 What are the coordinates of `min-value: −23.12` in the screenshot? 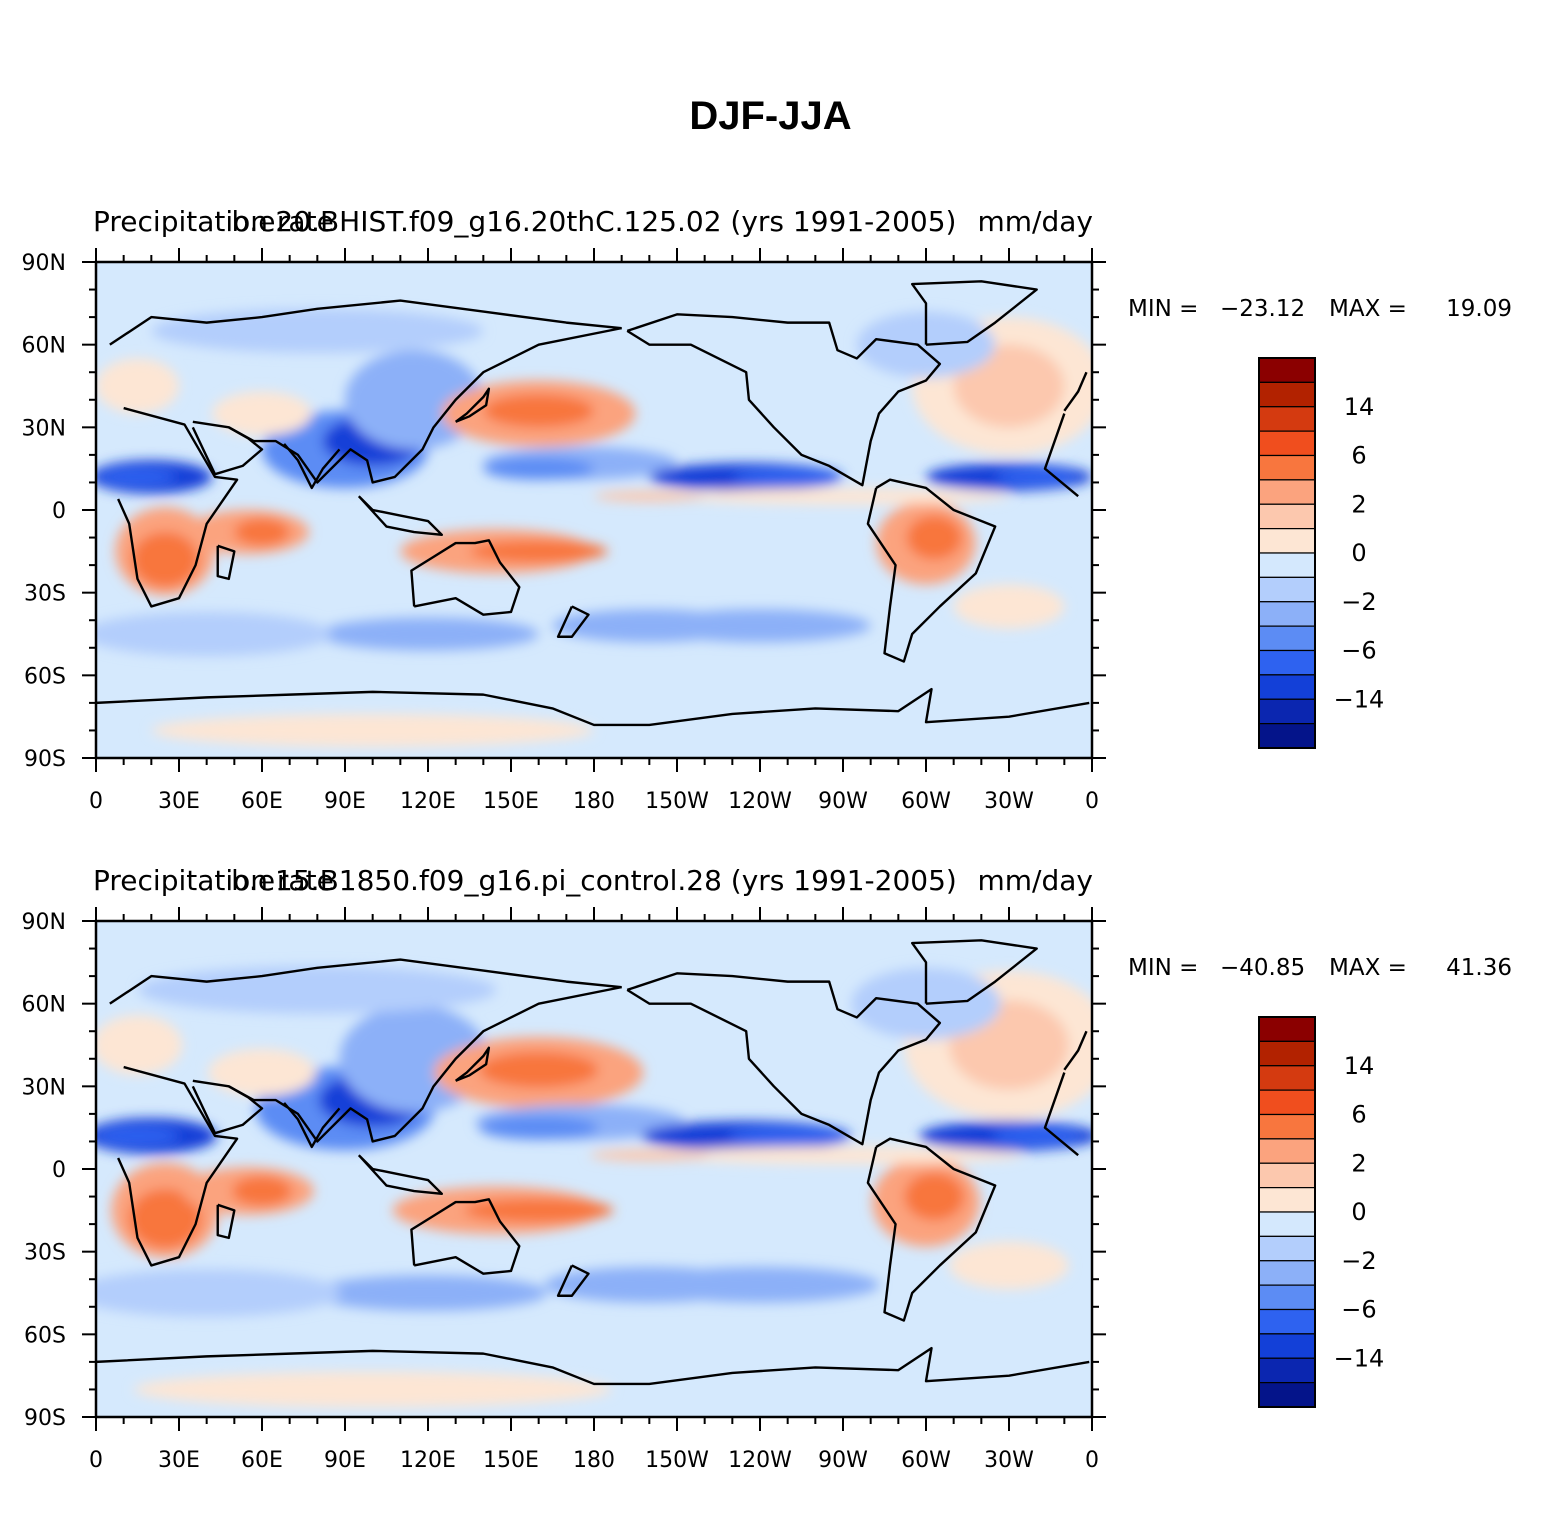 It's located at (1262, 309).